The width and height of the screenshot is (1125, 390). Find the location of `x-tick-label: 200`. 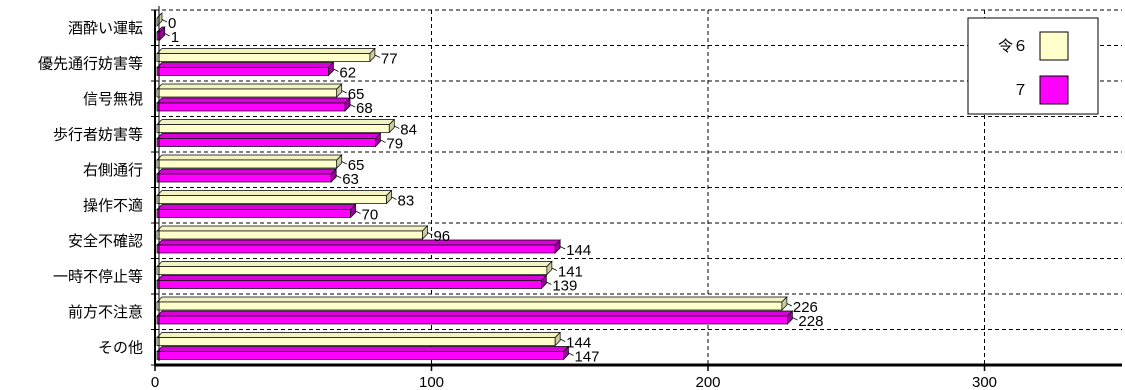

x-tick-label: 200 is located at coordinates (707, 382).